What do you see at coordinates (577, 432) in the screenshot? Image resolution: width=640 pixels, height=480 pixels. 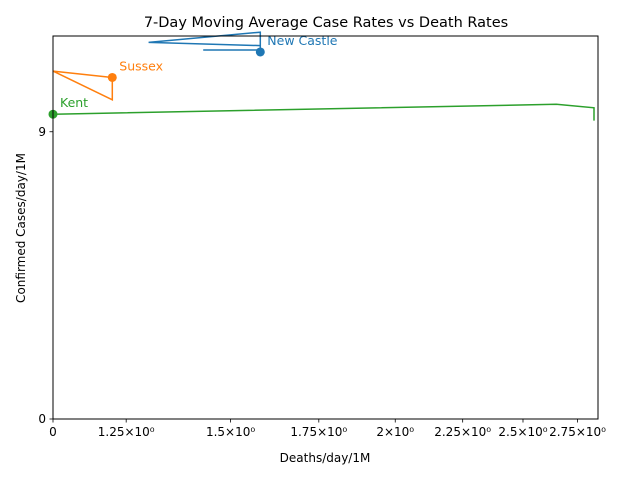 I see `x-tick-label-7: 2.75×10⁰` at bounding box center [577, 432].